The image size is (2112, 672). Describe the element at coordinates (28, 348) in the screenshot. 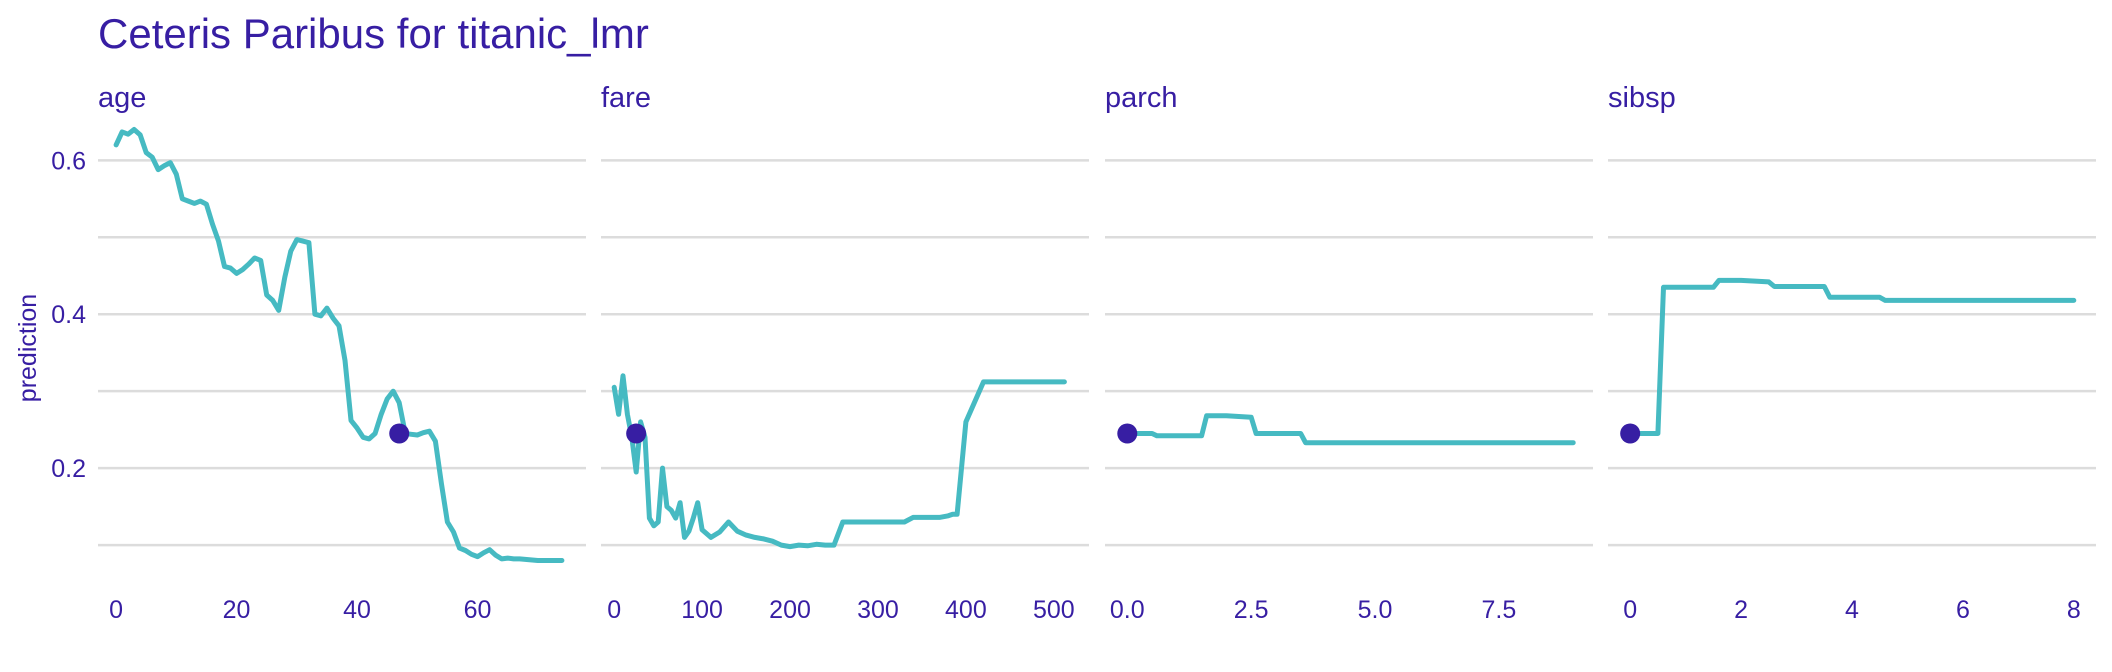

I see `y-axis-title: prediction` at that location.